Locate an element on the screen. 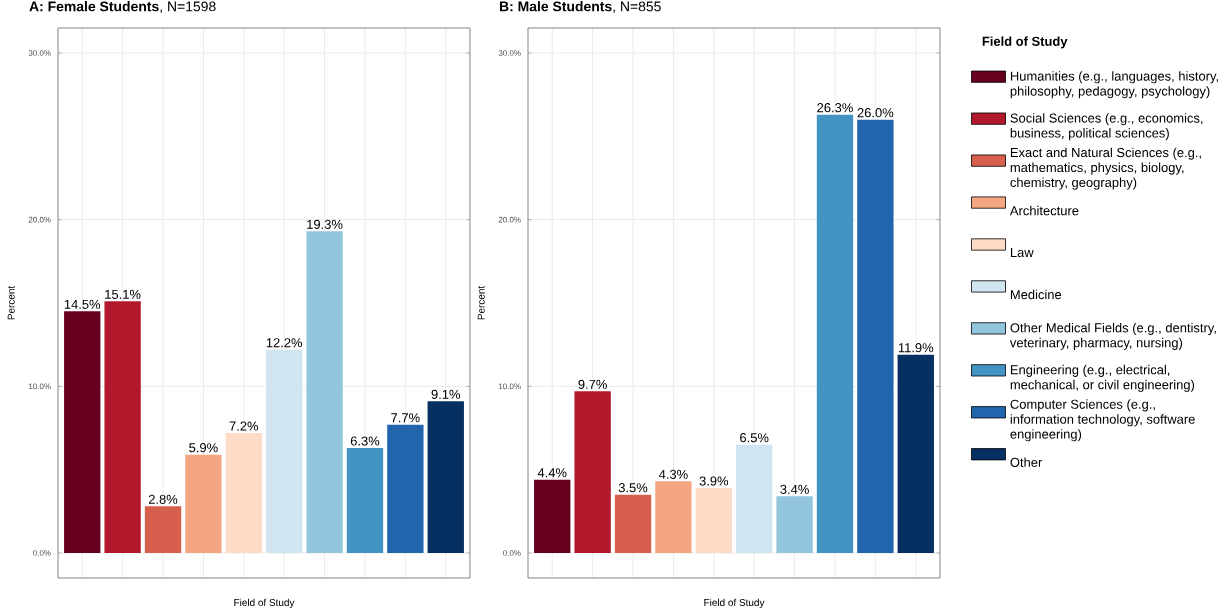 The width and height of the screenshot is (1222, 608). data-label: 3.9% is located at coordinates (714, 481).